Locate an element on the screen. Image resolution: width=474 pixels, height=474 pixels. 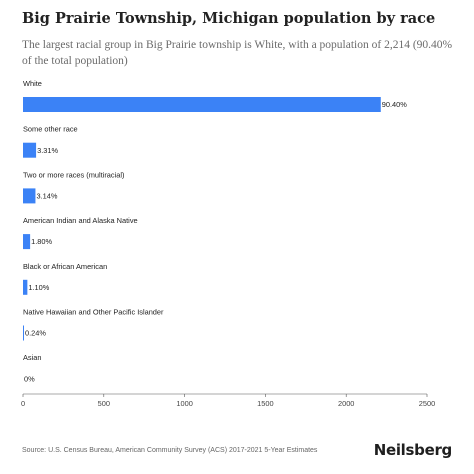
x-tick-label: 2500 is located at coordinates (427, 403).